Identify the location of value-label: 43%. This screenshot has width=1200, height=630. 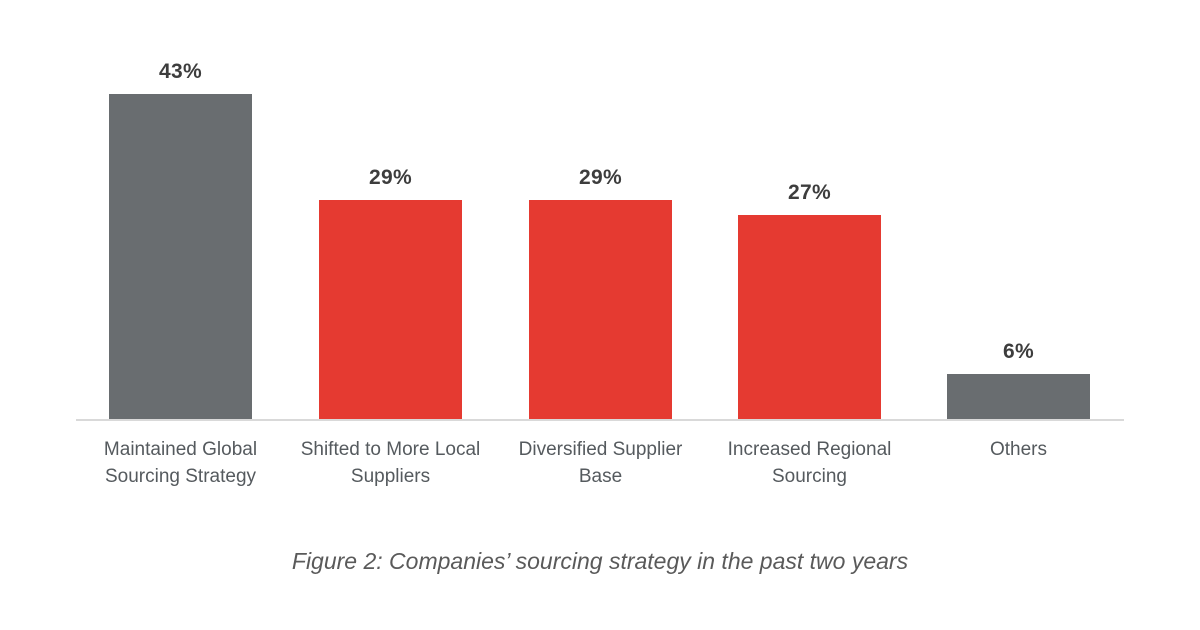
(180, 71).